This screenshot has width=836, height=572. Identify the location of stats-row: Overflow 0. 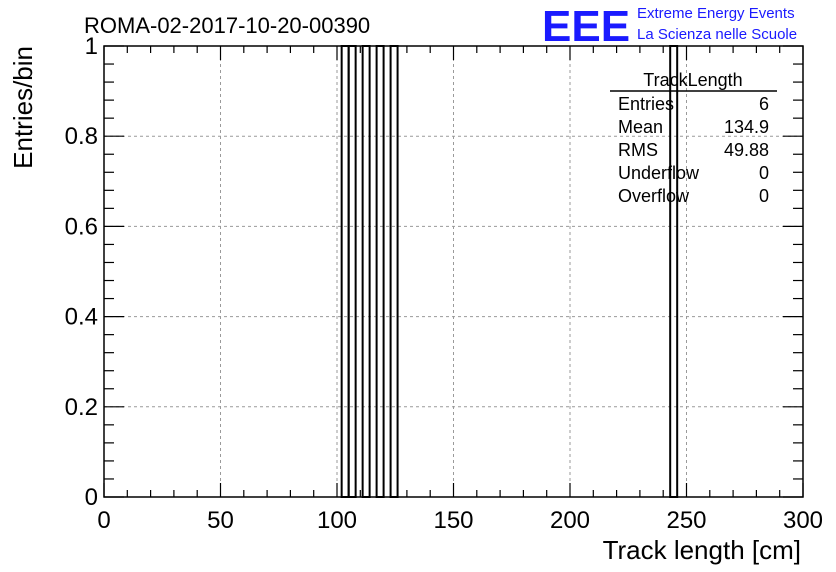
(693, 196).